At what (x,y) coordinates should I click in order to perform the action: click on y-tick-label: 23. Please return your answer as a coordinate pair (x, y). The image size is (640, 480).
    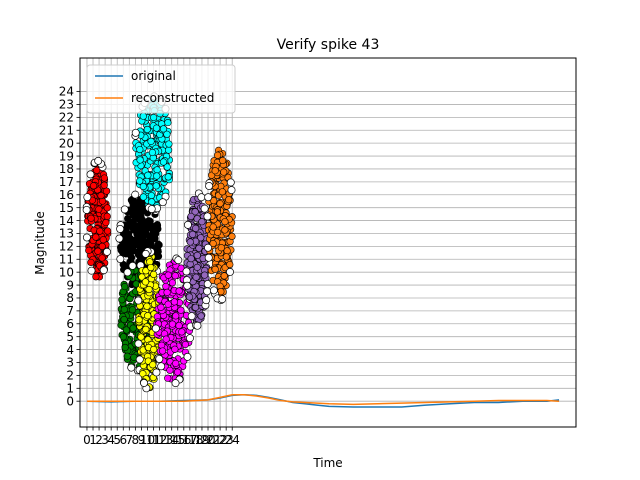
    Looking at the image, I should click on (66, 105).